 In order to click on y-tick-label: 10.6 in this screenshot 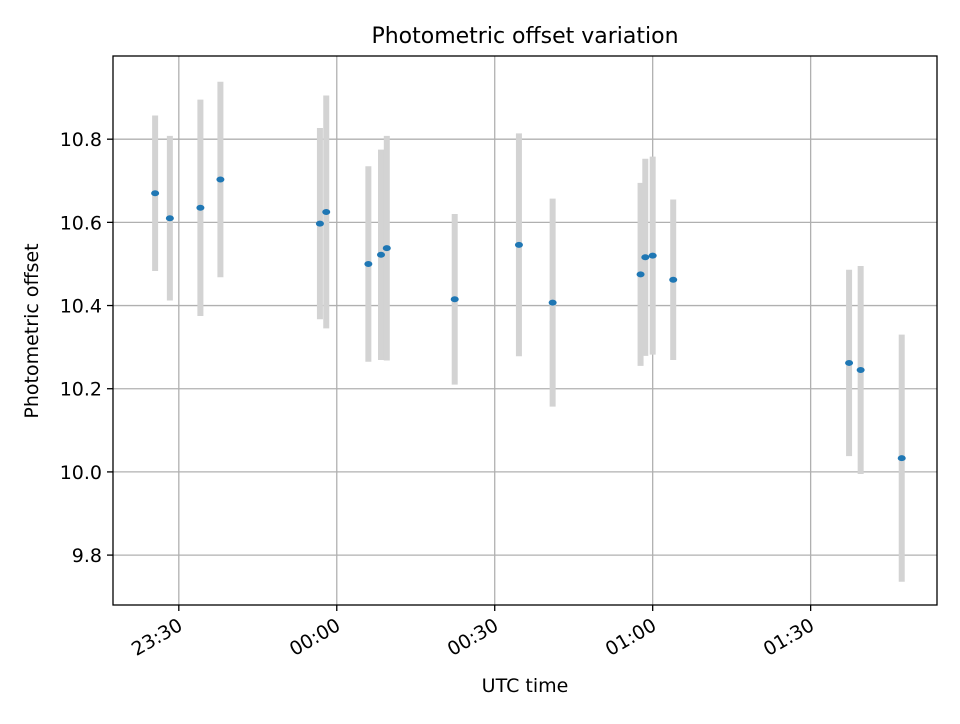, I will do `click(81, 223)`.